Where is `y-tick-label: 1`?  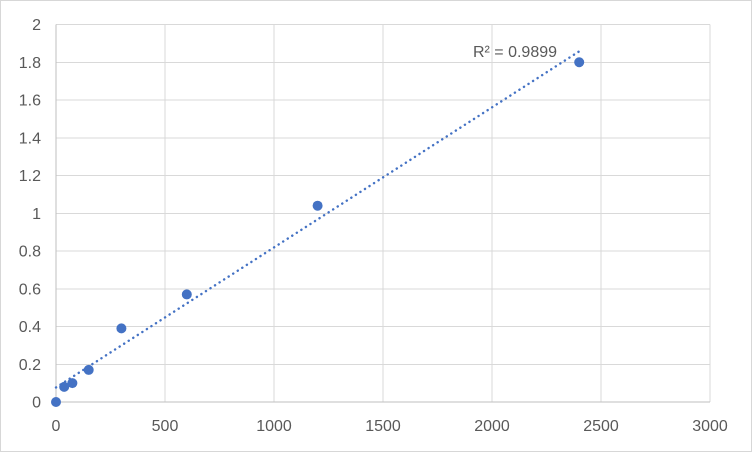 y-tick-label: 1 is located at coordinates (36, 214).